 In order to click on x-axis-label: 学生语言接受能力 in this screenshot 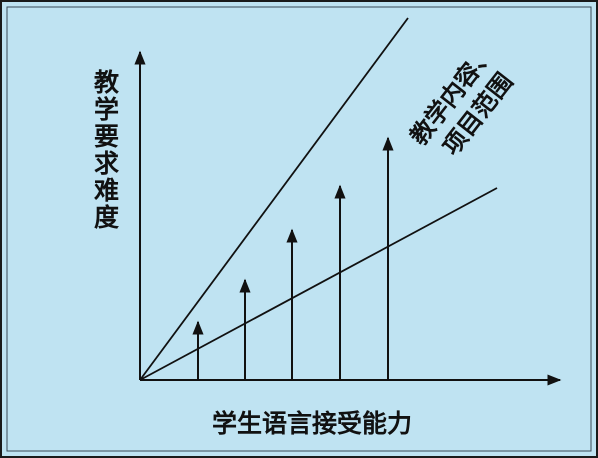, I will do `click(312, 423)`.